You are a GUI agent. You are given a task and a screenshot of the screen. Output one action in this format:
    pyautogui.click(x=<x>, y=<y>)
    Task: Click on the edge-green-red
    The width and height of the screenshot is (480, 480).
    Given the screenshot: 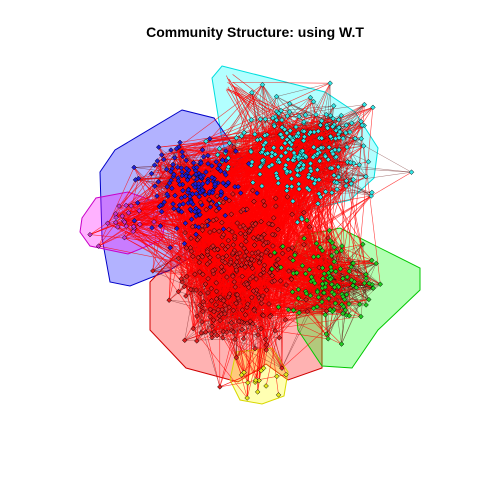 What is the action you would take?
    pyautogui.click(x=286, y=327)
    